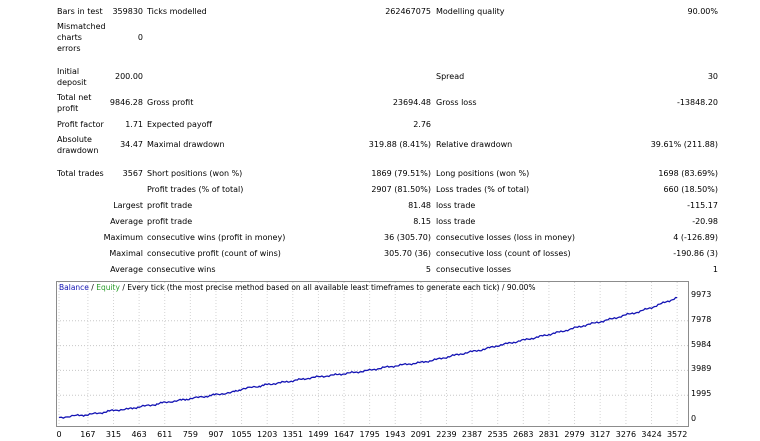  What do you see at coordinates (712, 76) in the screenshot?
I see `spread-value: 30` at bounding box center [712, 76].